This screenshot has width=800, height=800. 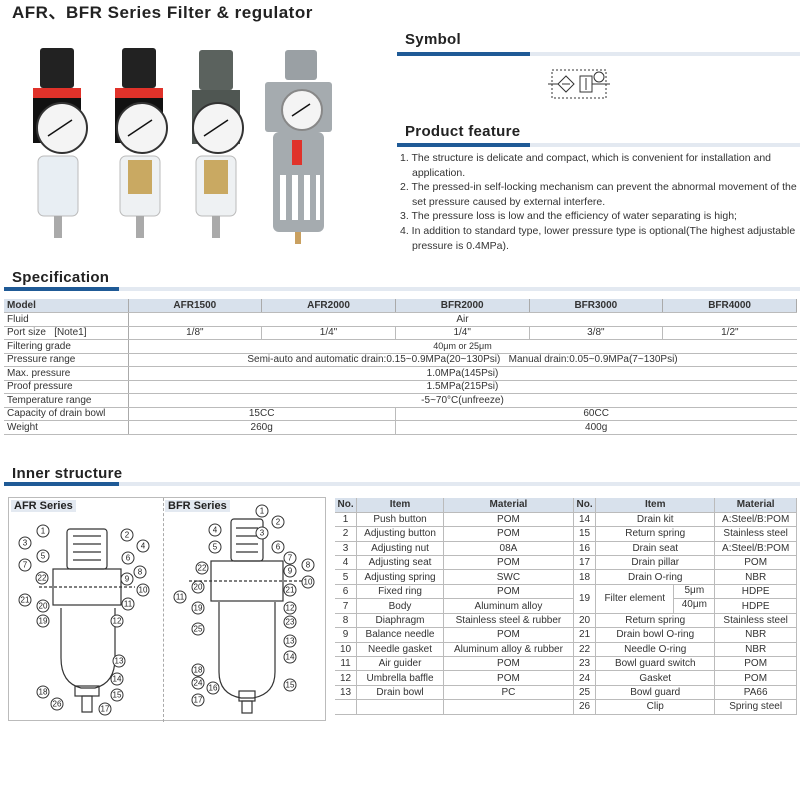 I want to click on part-item: Air guider, so click(x=400, y=664).